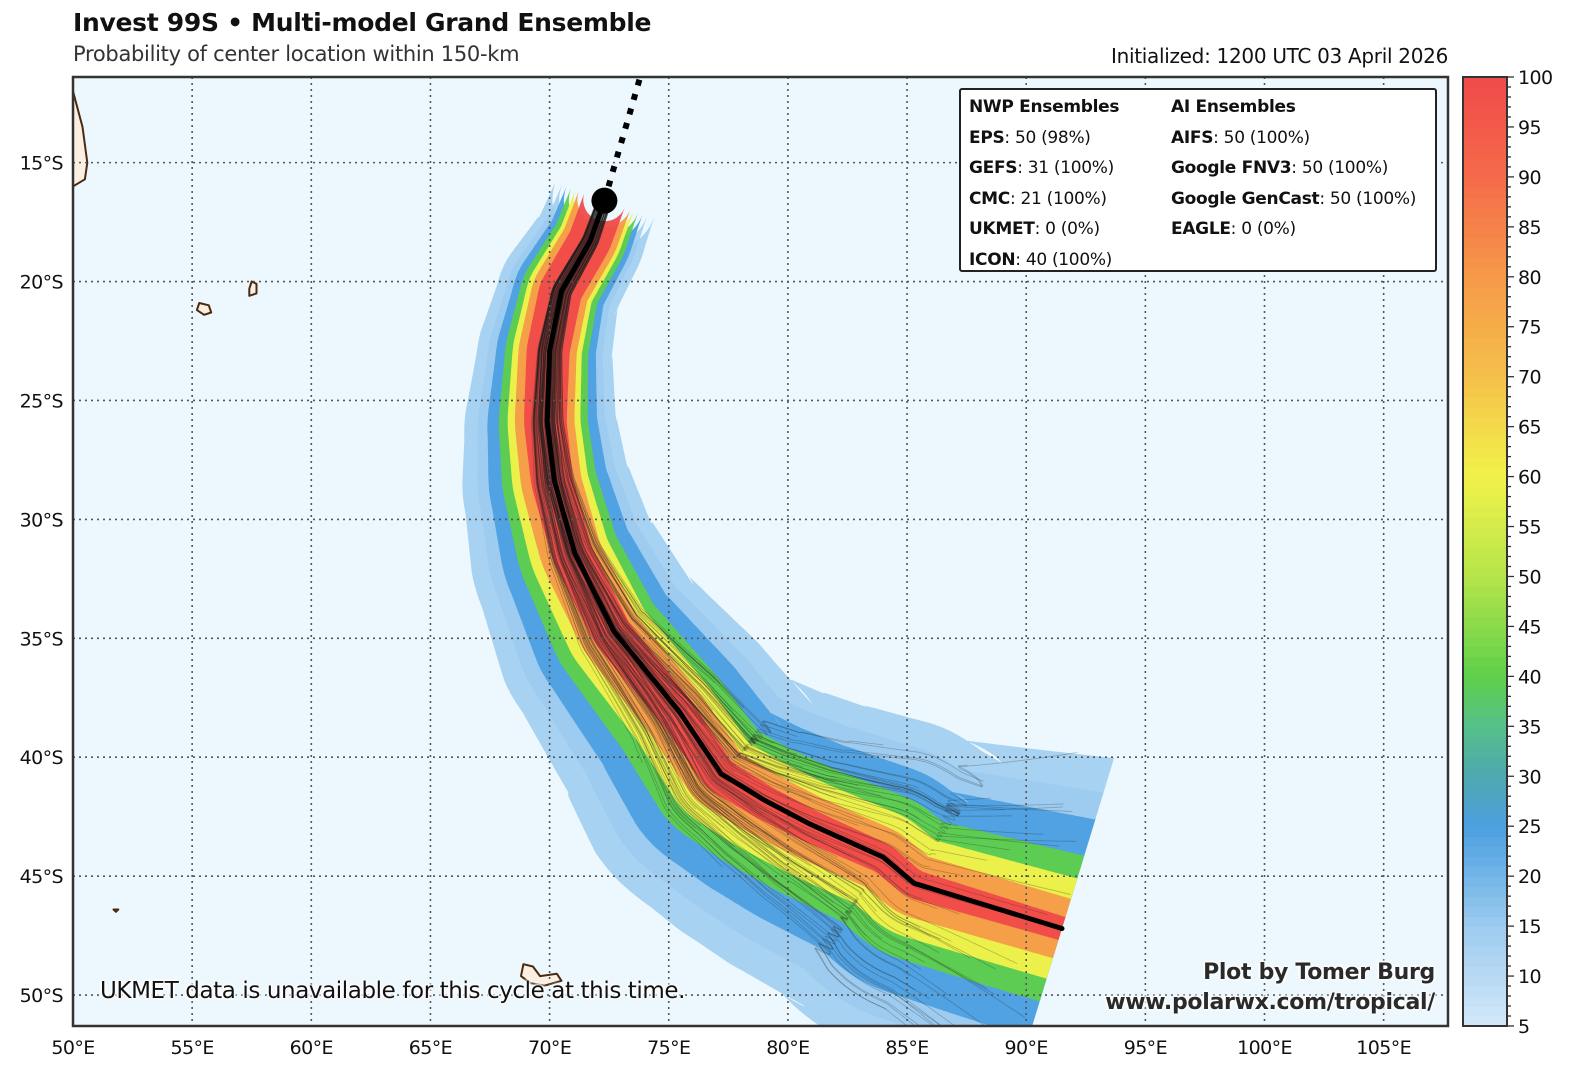  Describe the element at coordinates (1529, 378) in the screenshot. I see `colorbar-tick-label: 70` at that location.